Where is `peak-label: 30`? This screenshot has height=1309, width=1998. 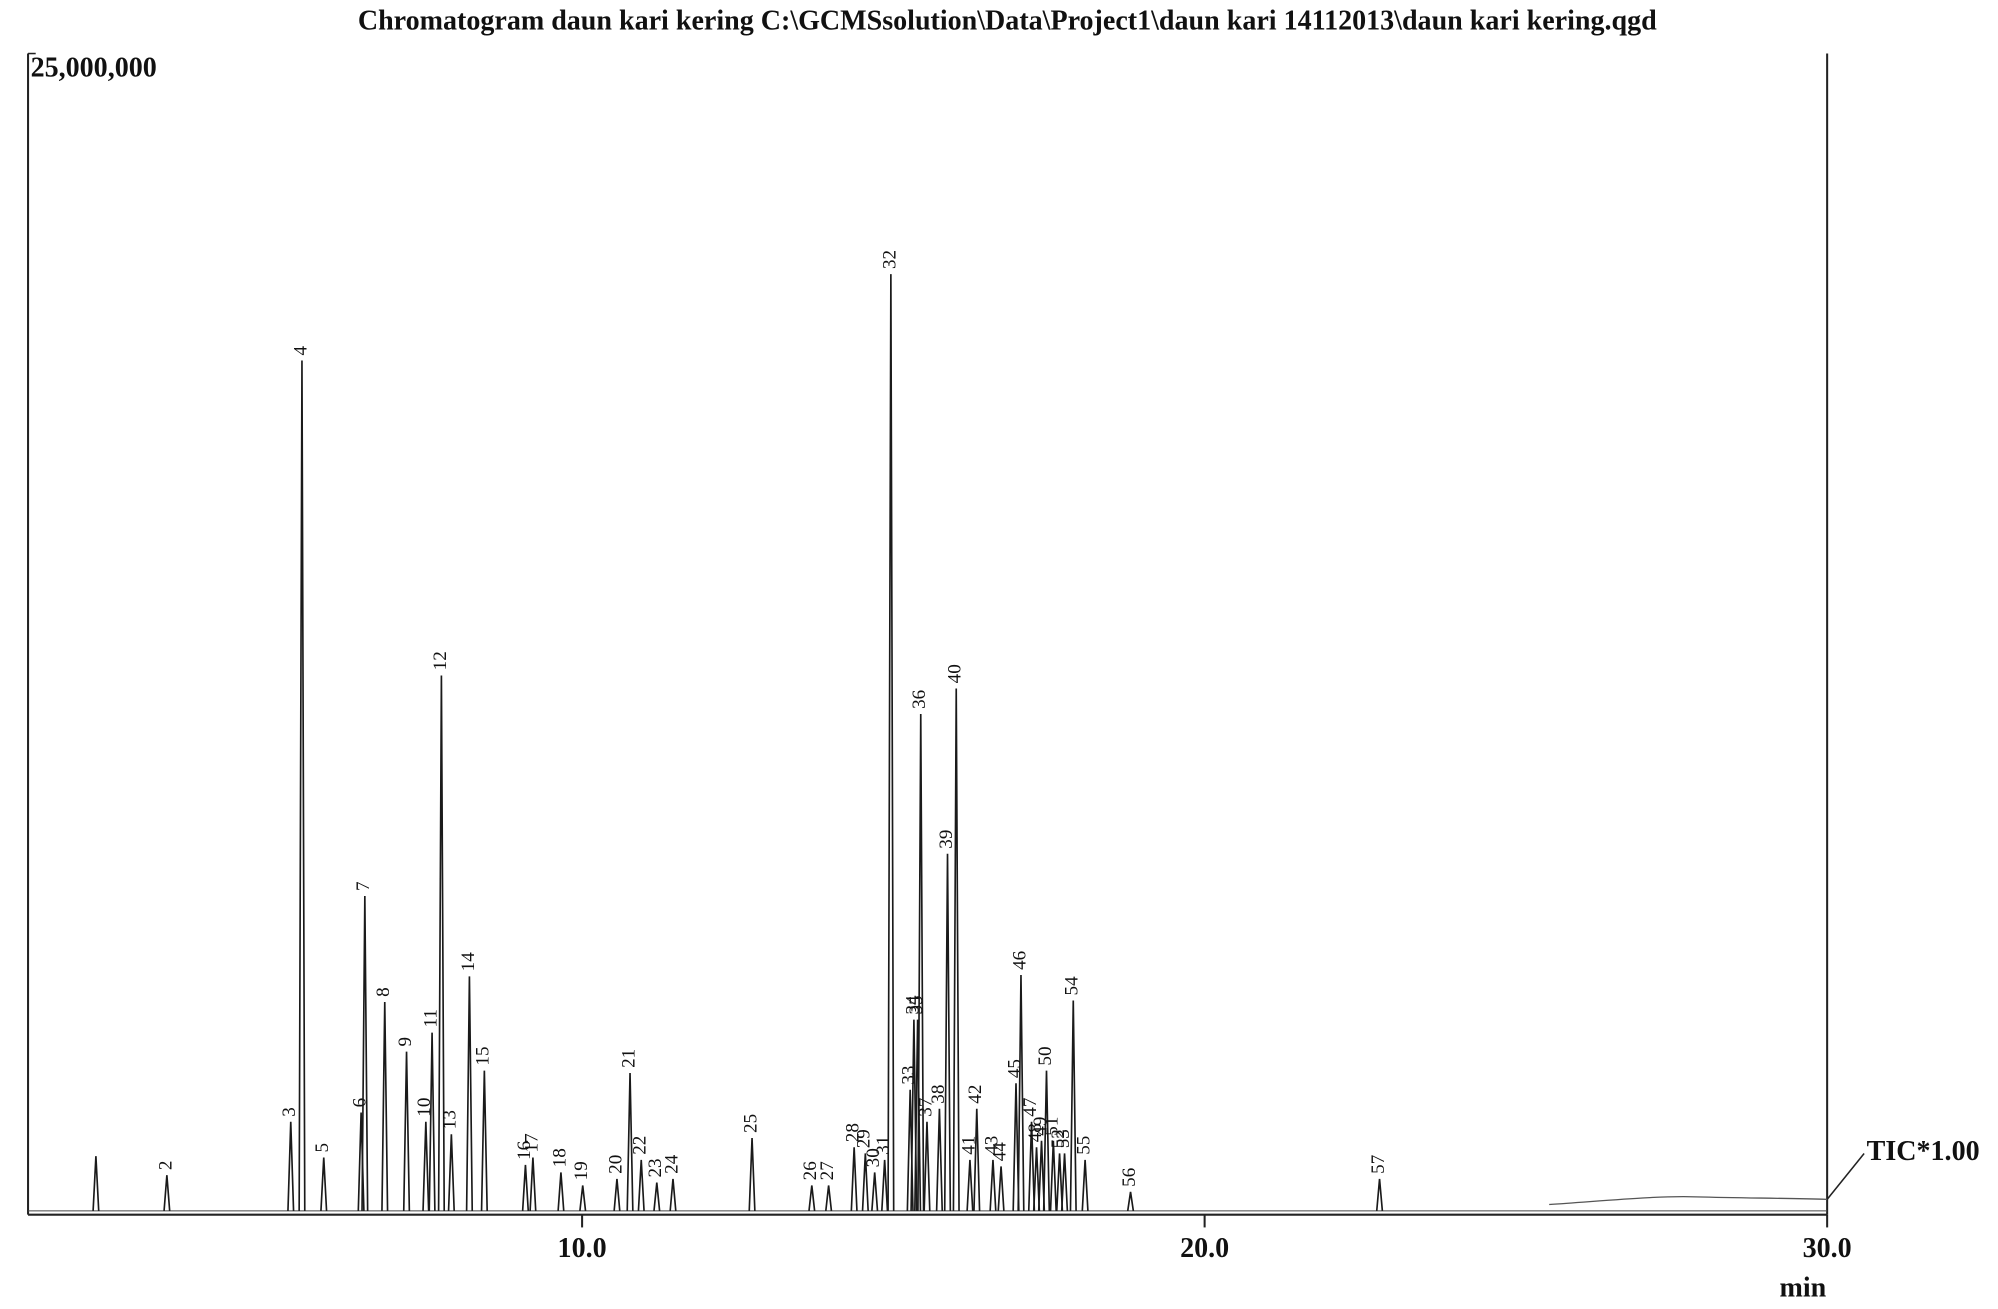 peak-label: 30 is located at coordinates (873, 1157).